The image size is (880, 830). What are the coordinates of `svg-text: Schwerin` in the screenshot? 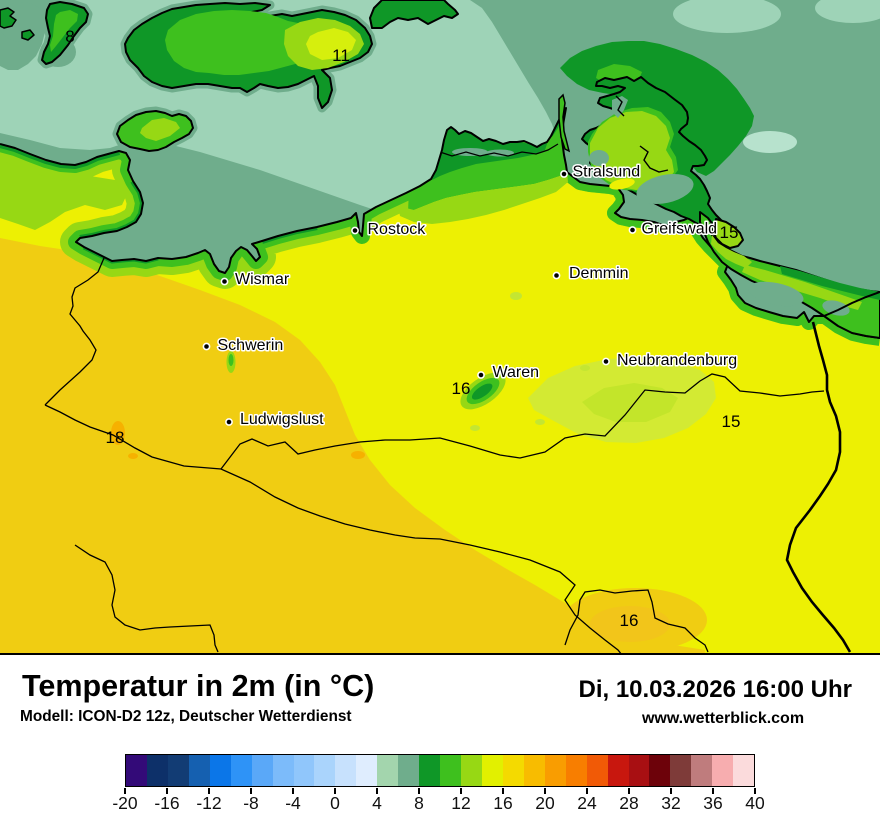 It's located at (251, 345).